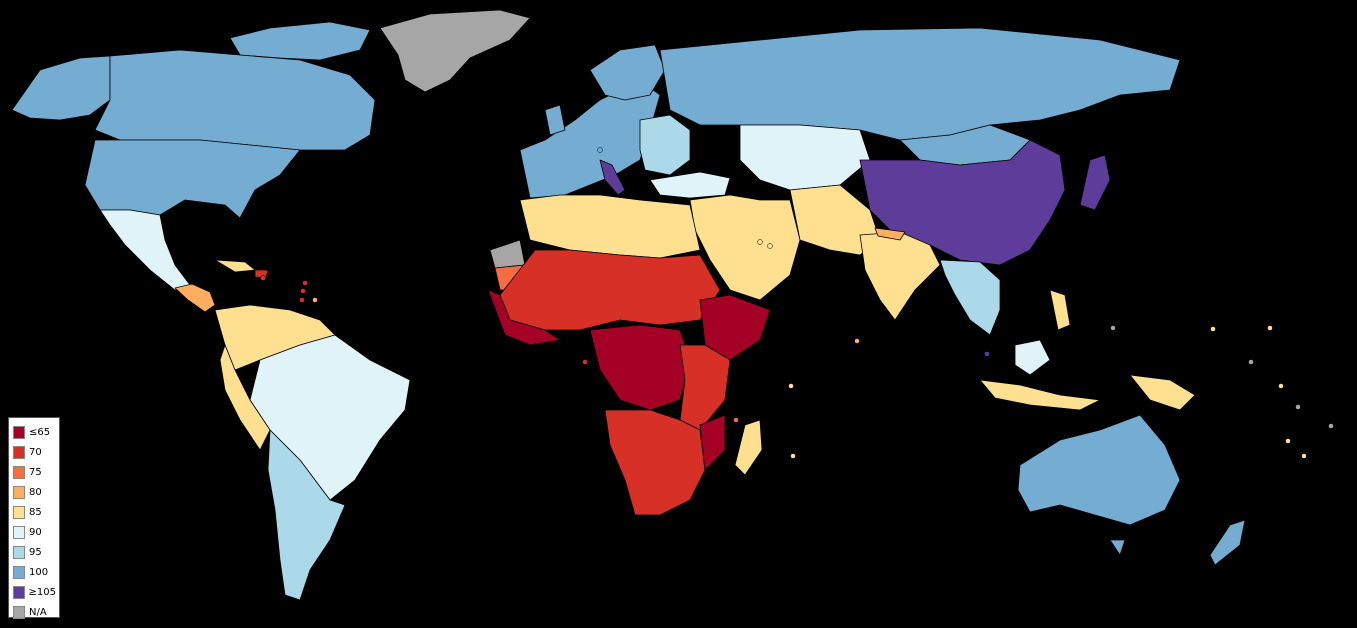 This screenshot has width=1357, height=628. I want to click on legend-entry: 70, so click(34, 452).